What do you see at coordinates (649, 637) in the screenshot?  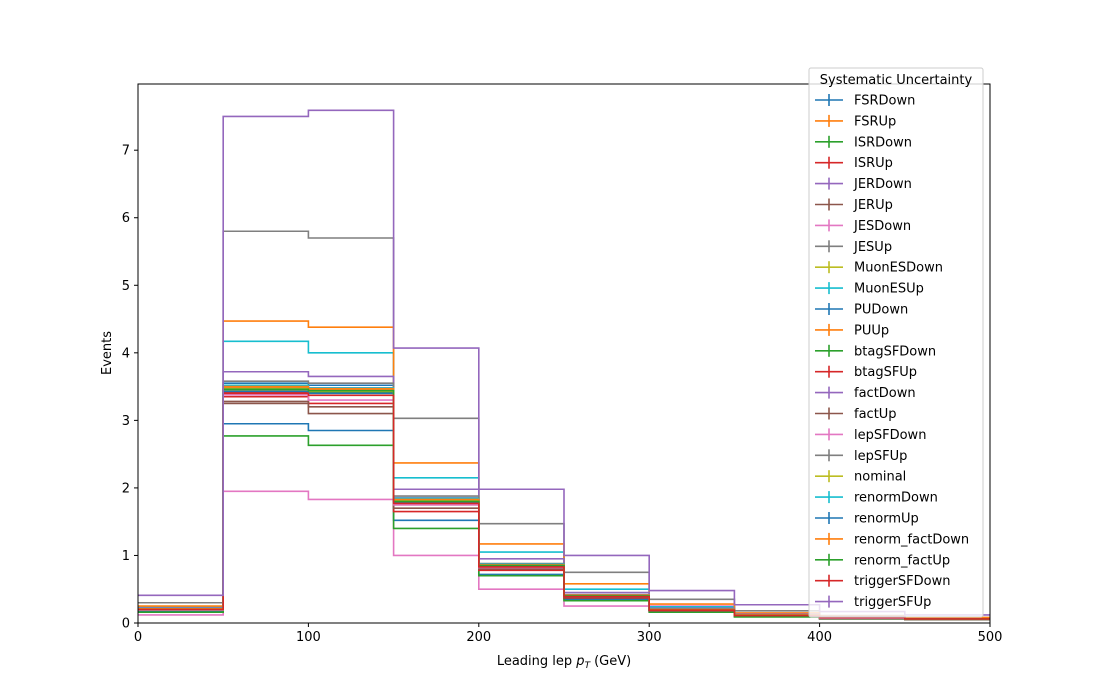 I see `x-tick-label: 300` at bounding box center [649, 637].